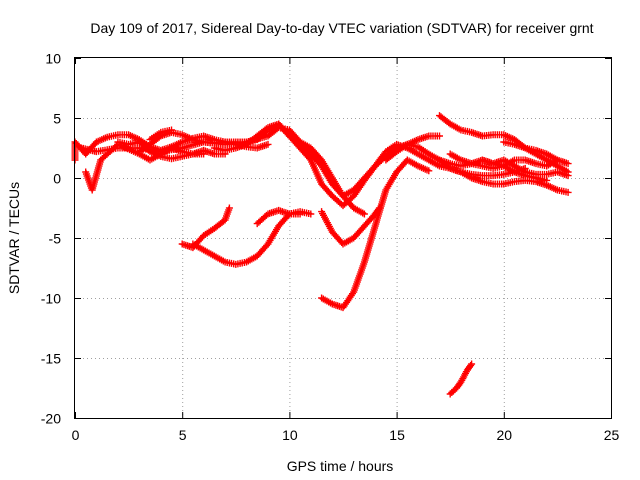 This screenshot has height=480, width=640. What do you see at coordinates (57, 119) in the screenshot?
I see `y-tick-label: 5` at bounding box center [57, 119].